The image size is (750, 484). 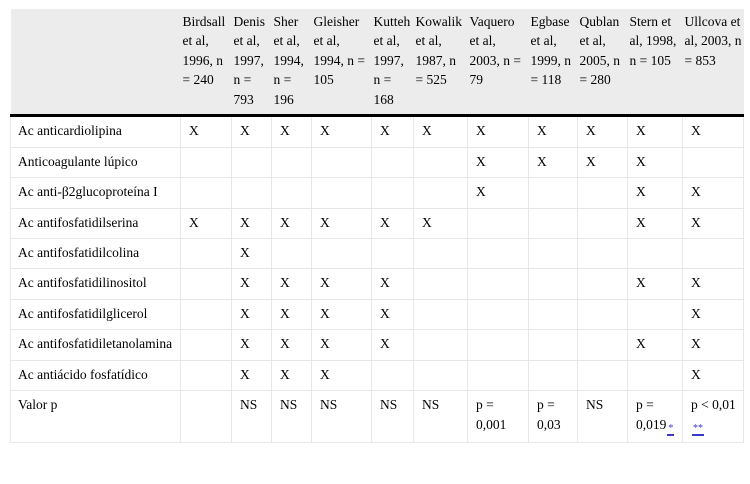 I want to click on table-row: Ac antifosfatidilglicerol X X X X X, so click(x=377, y=314).